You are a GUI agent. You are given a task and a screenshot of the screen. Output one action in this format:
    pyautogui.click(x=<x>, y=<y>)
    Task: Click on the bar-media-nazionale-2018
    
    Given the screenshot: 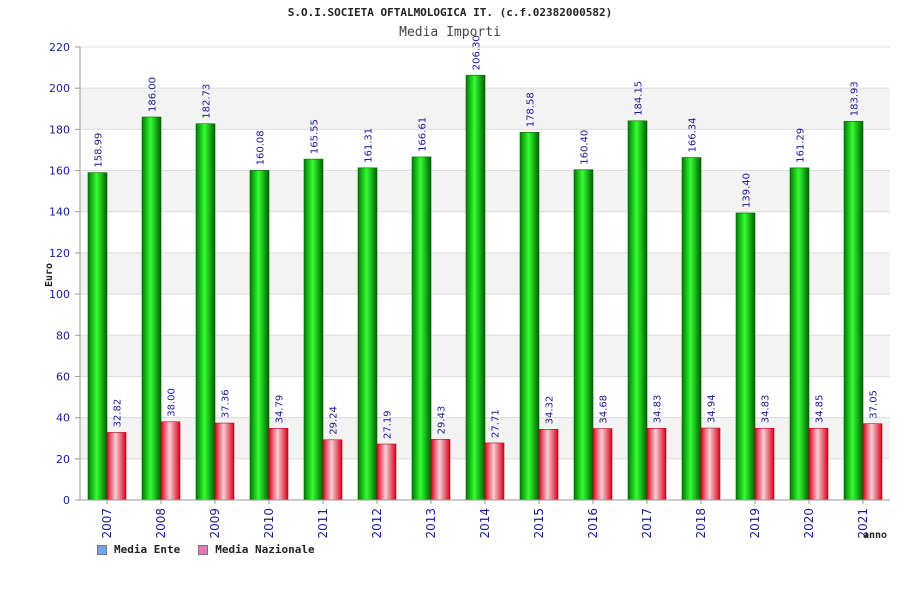 What is the action you would take?
    pyautogui.click(x=710, y=464)
    